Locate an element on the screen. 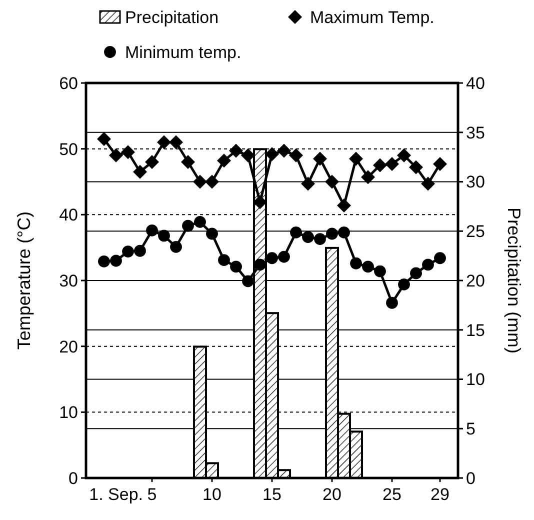 This screenshot has height=520, width=534. y-tick-label: 60 is located at coordinates (68, 83).